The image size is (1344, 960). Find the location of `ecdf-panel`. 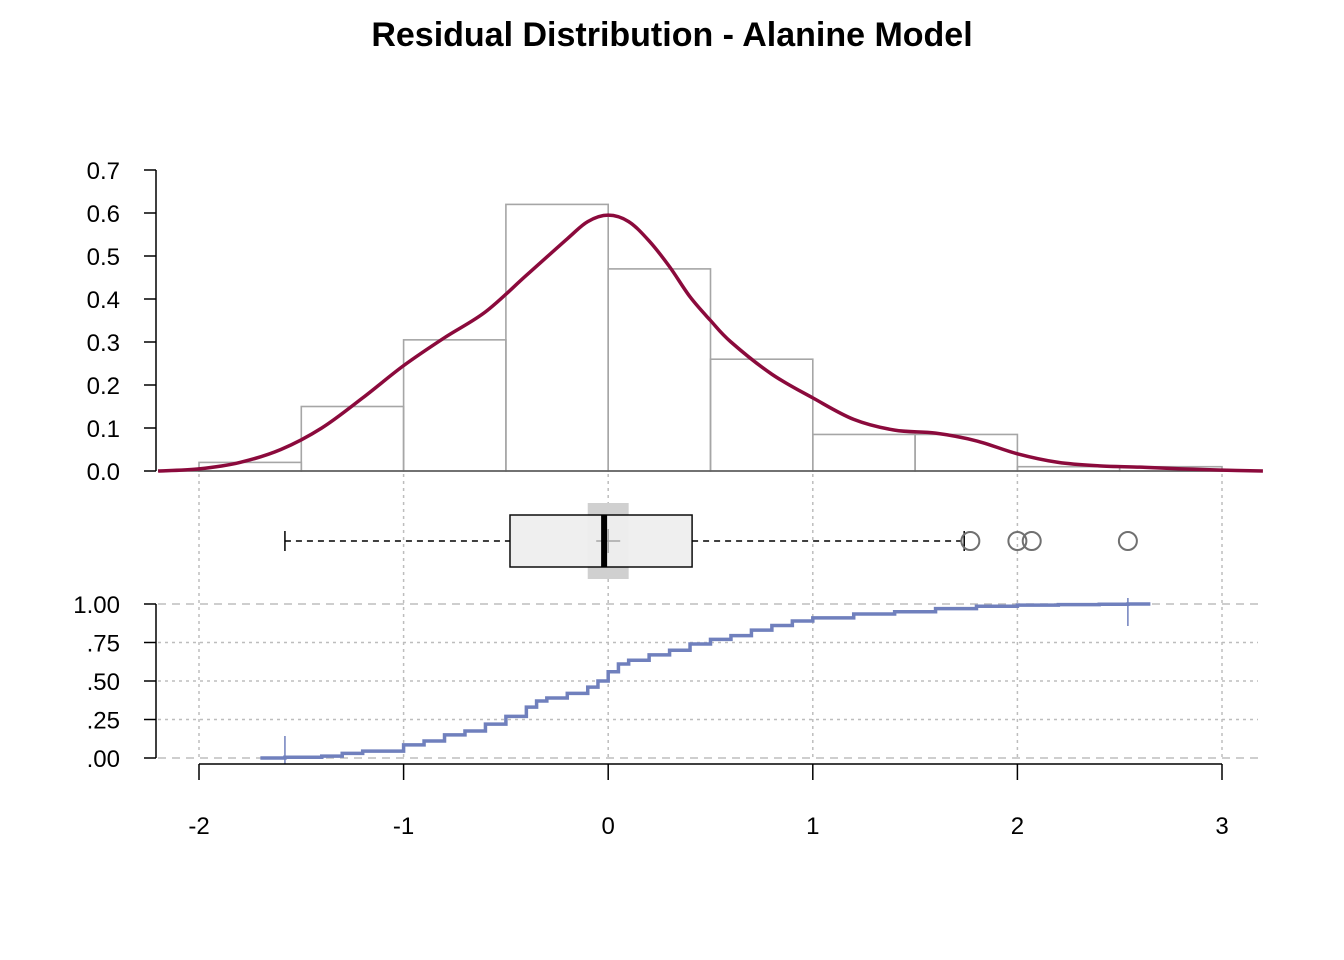

ecdf-panel is located at coordinates (705, 681).